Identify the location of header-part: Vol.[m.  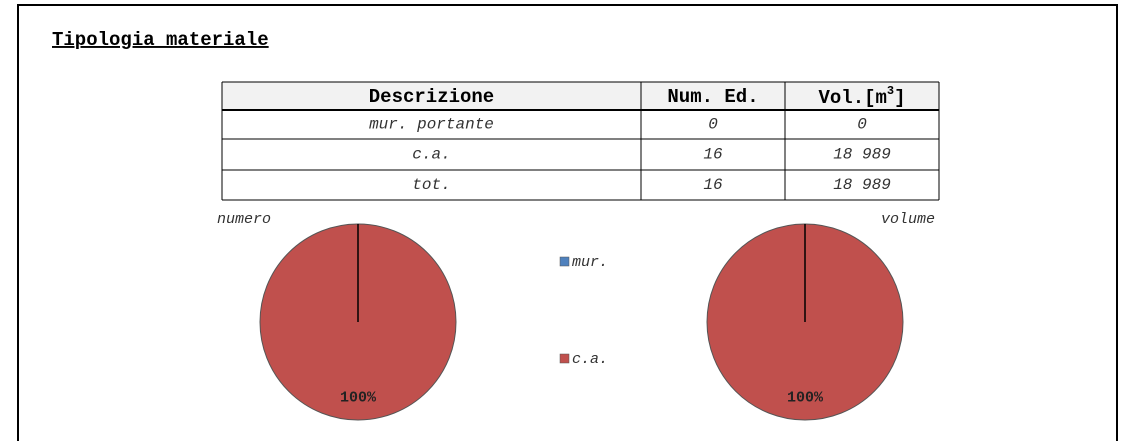
(852, 98).